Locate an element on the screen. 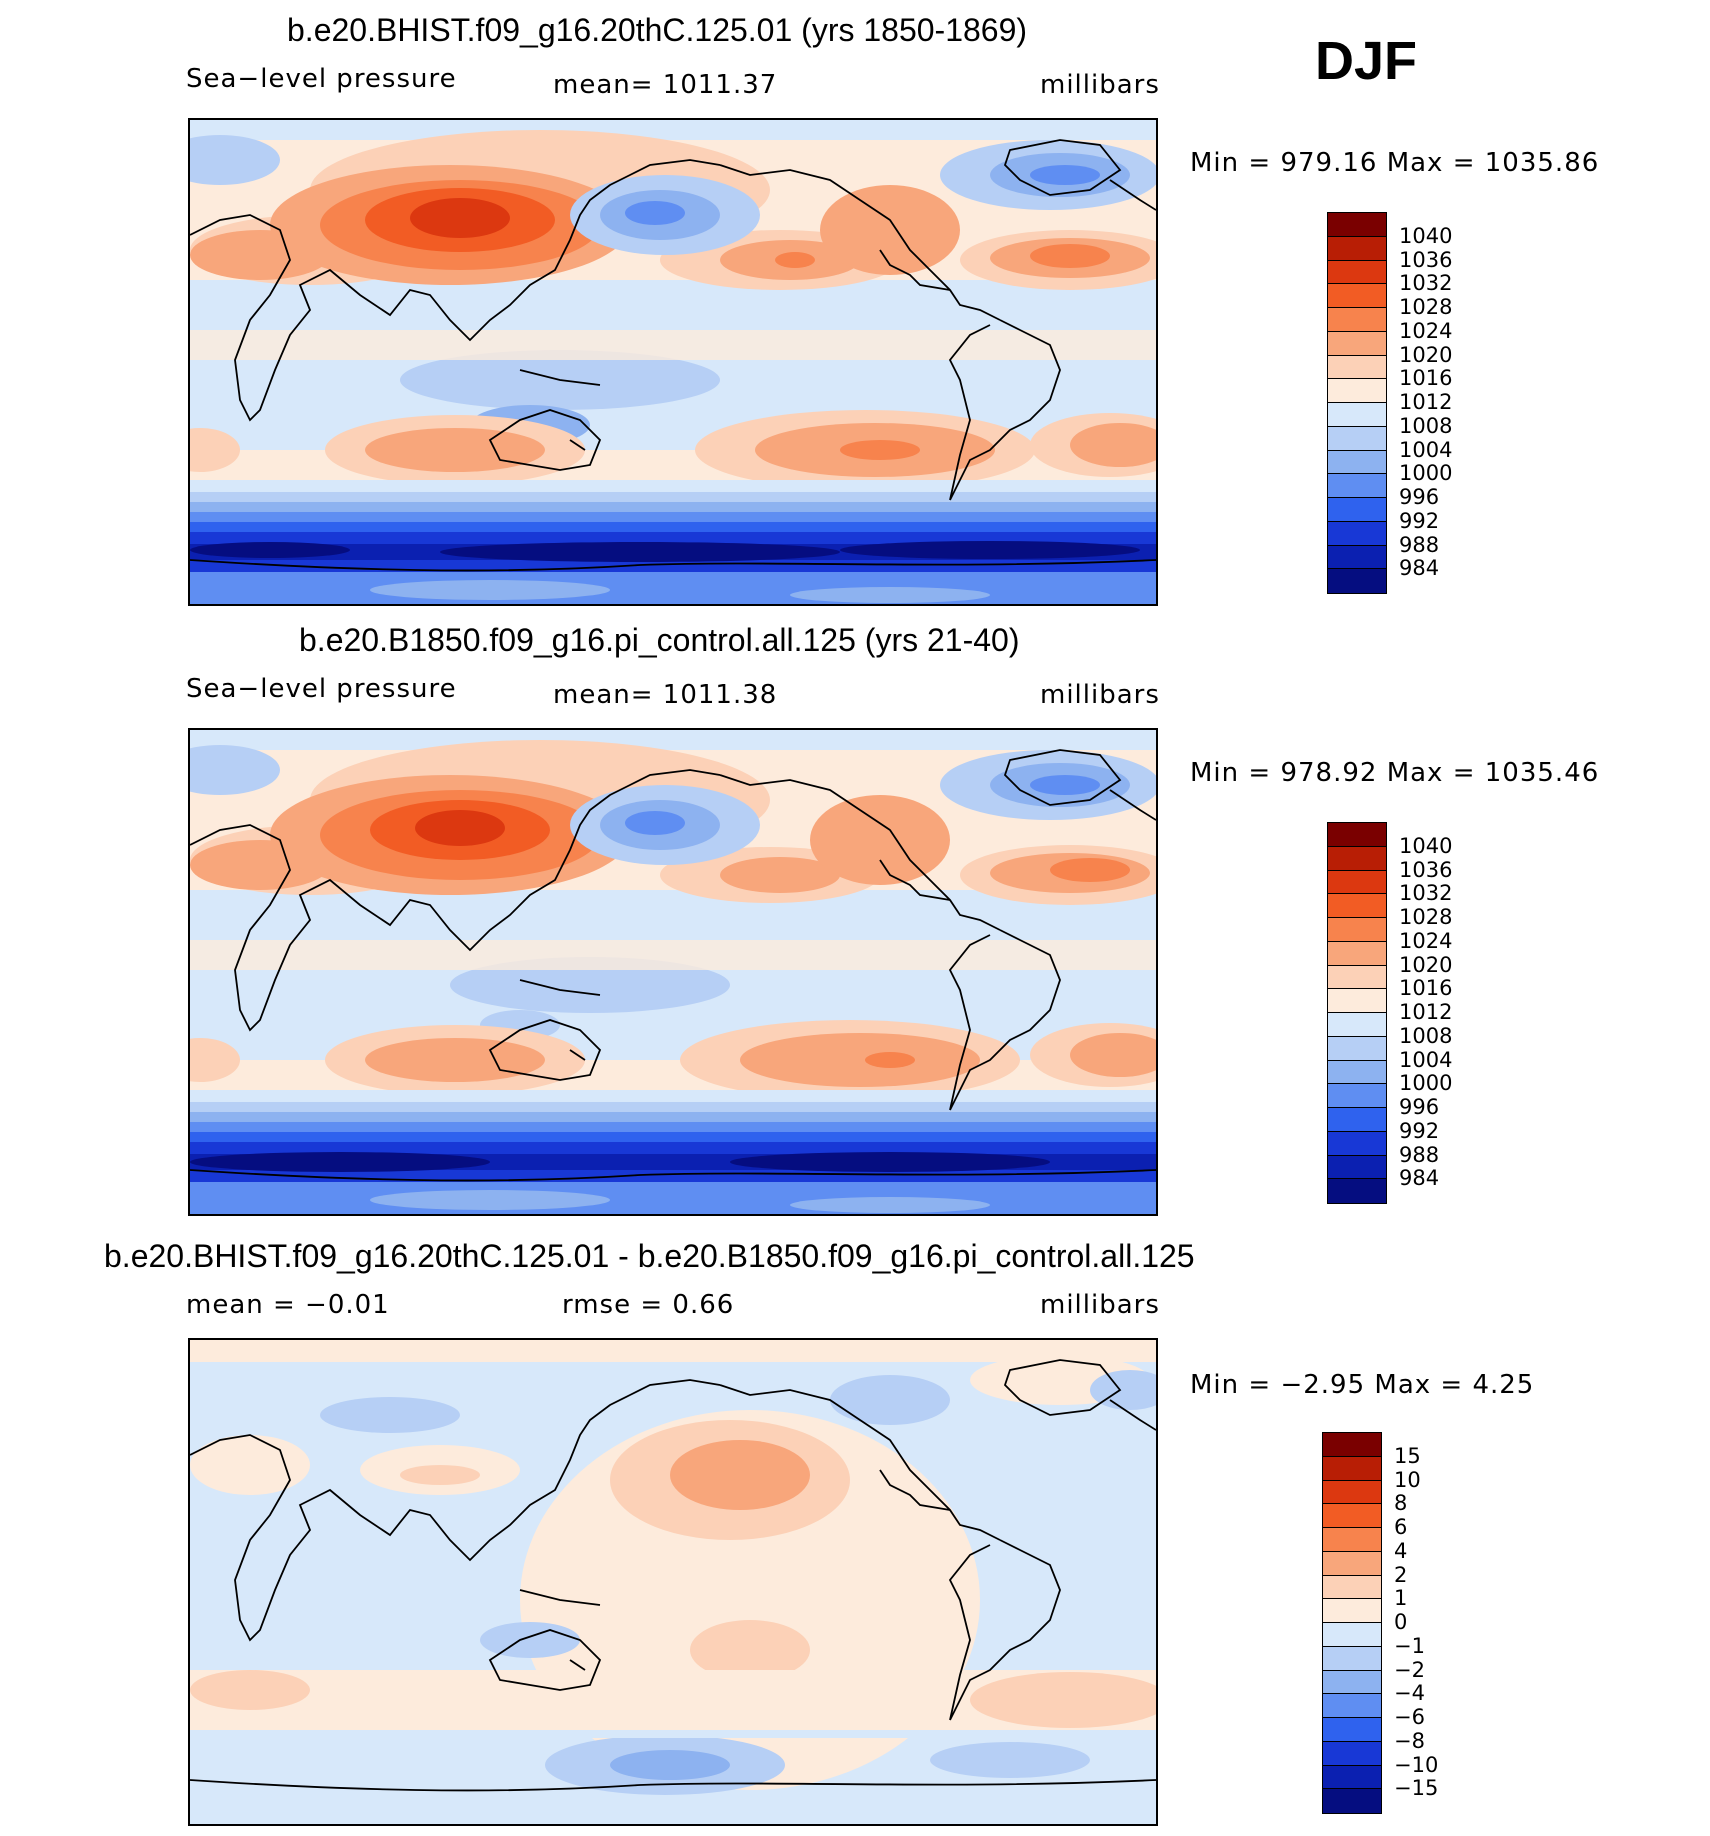  colorbar-tick-label: −4 is located at coordinates (1409, 1693).